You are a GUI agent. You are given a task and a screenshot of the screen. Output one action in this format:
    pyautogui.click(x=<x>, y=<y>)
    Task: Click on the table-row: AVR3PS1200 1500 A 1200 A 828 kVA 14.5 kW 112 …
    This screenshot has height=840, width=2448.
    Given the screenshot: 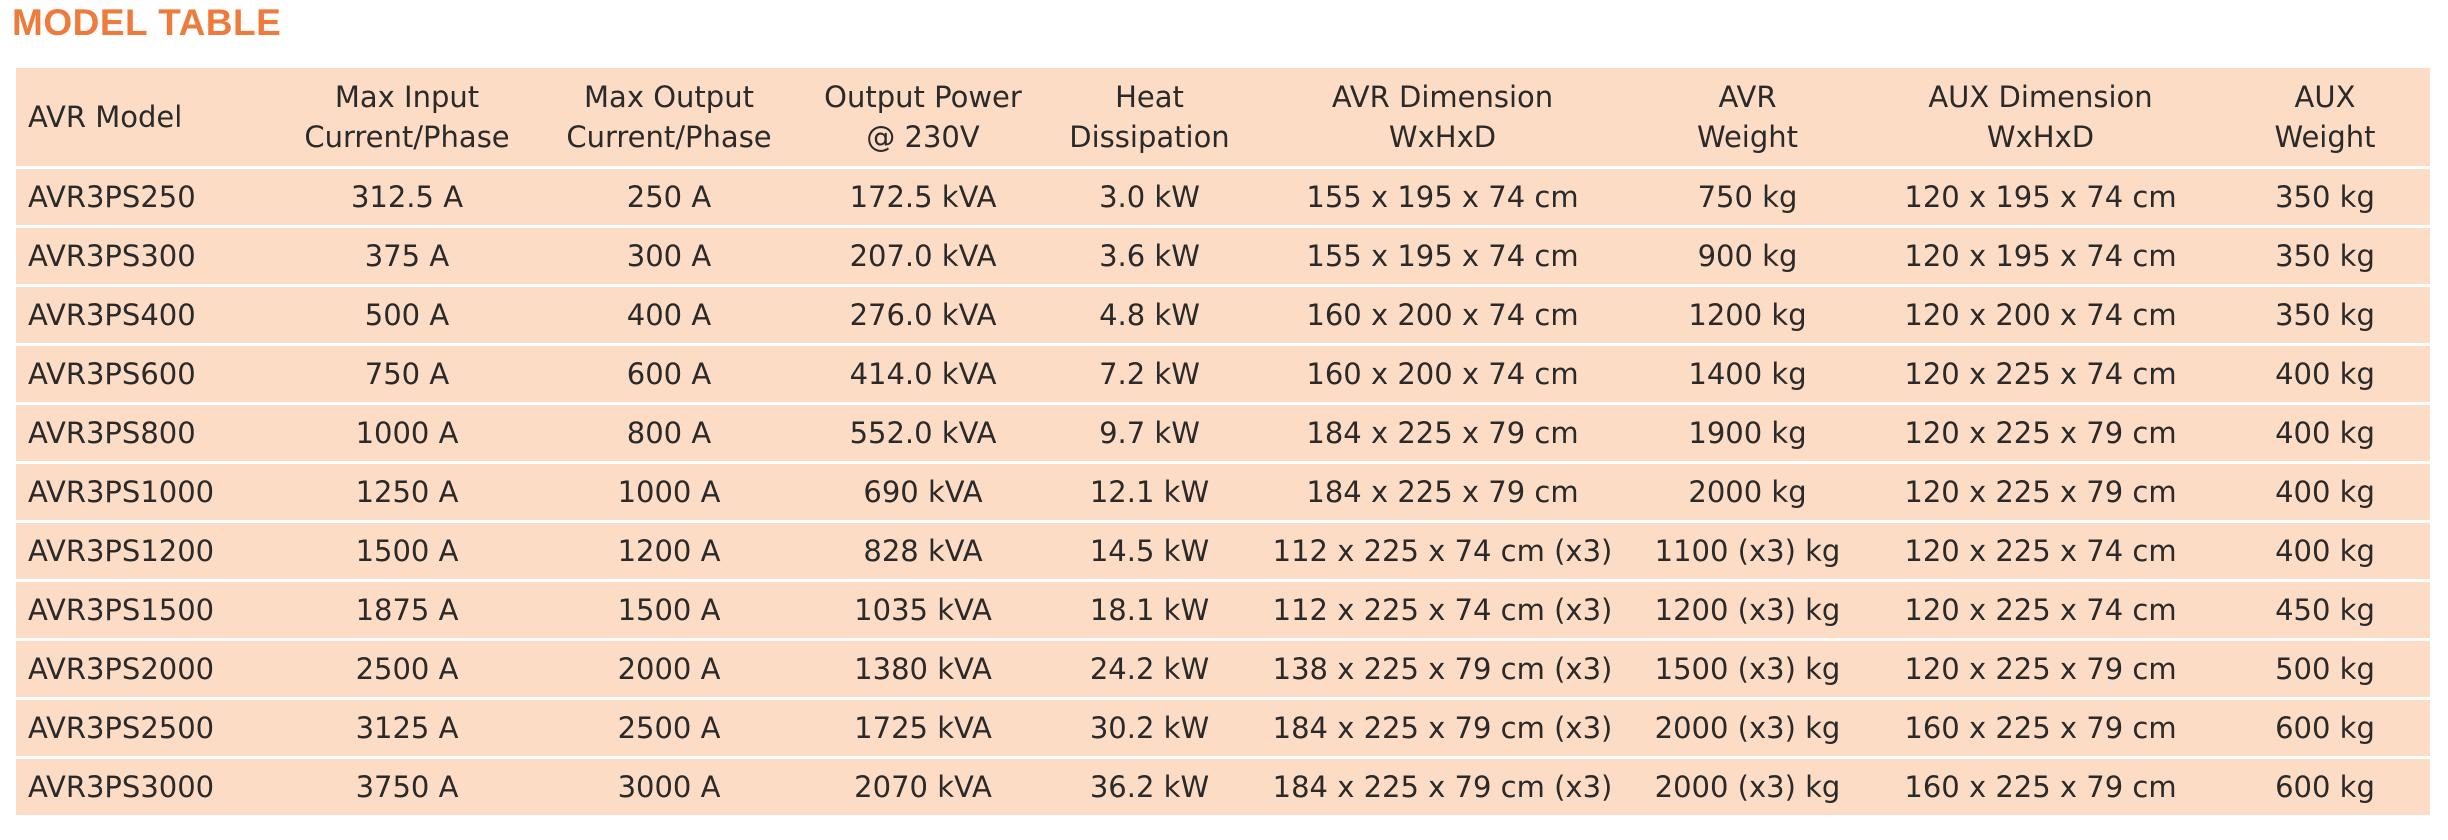 What is the action you would take?
    pyautogui.click(x=1223, y=551)
    